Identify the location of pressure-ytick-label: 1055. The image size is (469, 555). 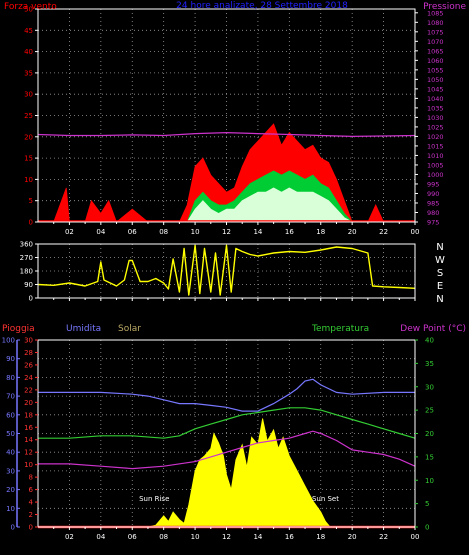
(435, 70).